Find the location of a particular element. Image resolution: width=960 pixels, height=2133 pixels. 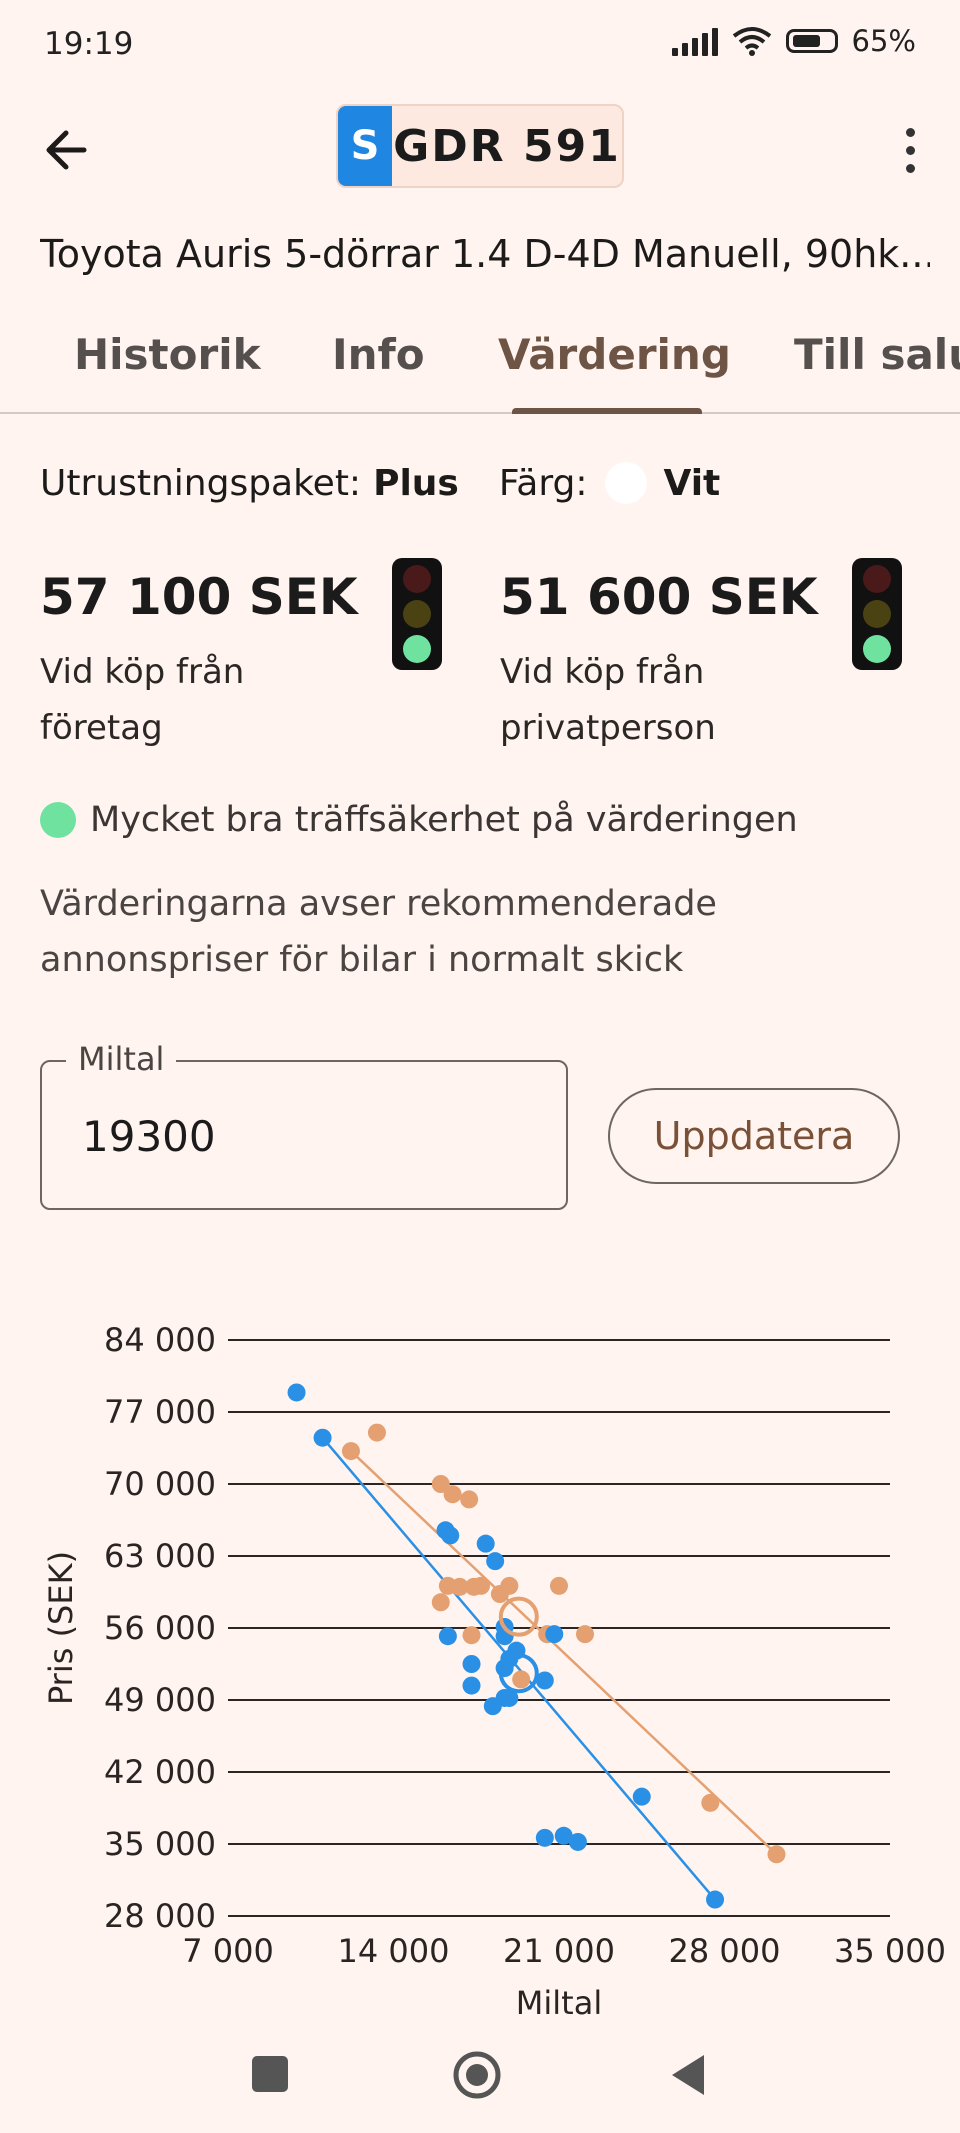

mileage-label: Miltal is located at coordinates (121, 1059).